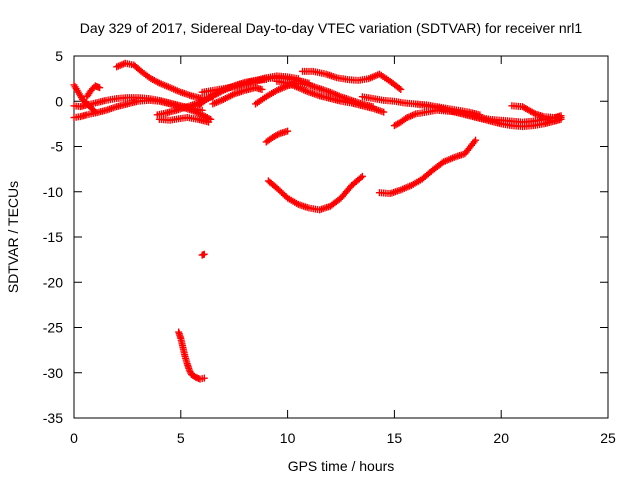 The image size is (640, 480). What do you see at coordinates (57, 147) in the screenshot?
I see `y-tick-label: -5` at bounding box center [57, 147].